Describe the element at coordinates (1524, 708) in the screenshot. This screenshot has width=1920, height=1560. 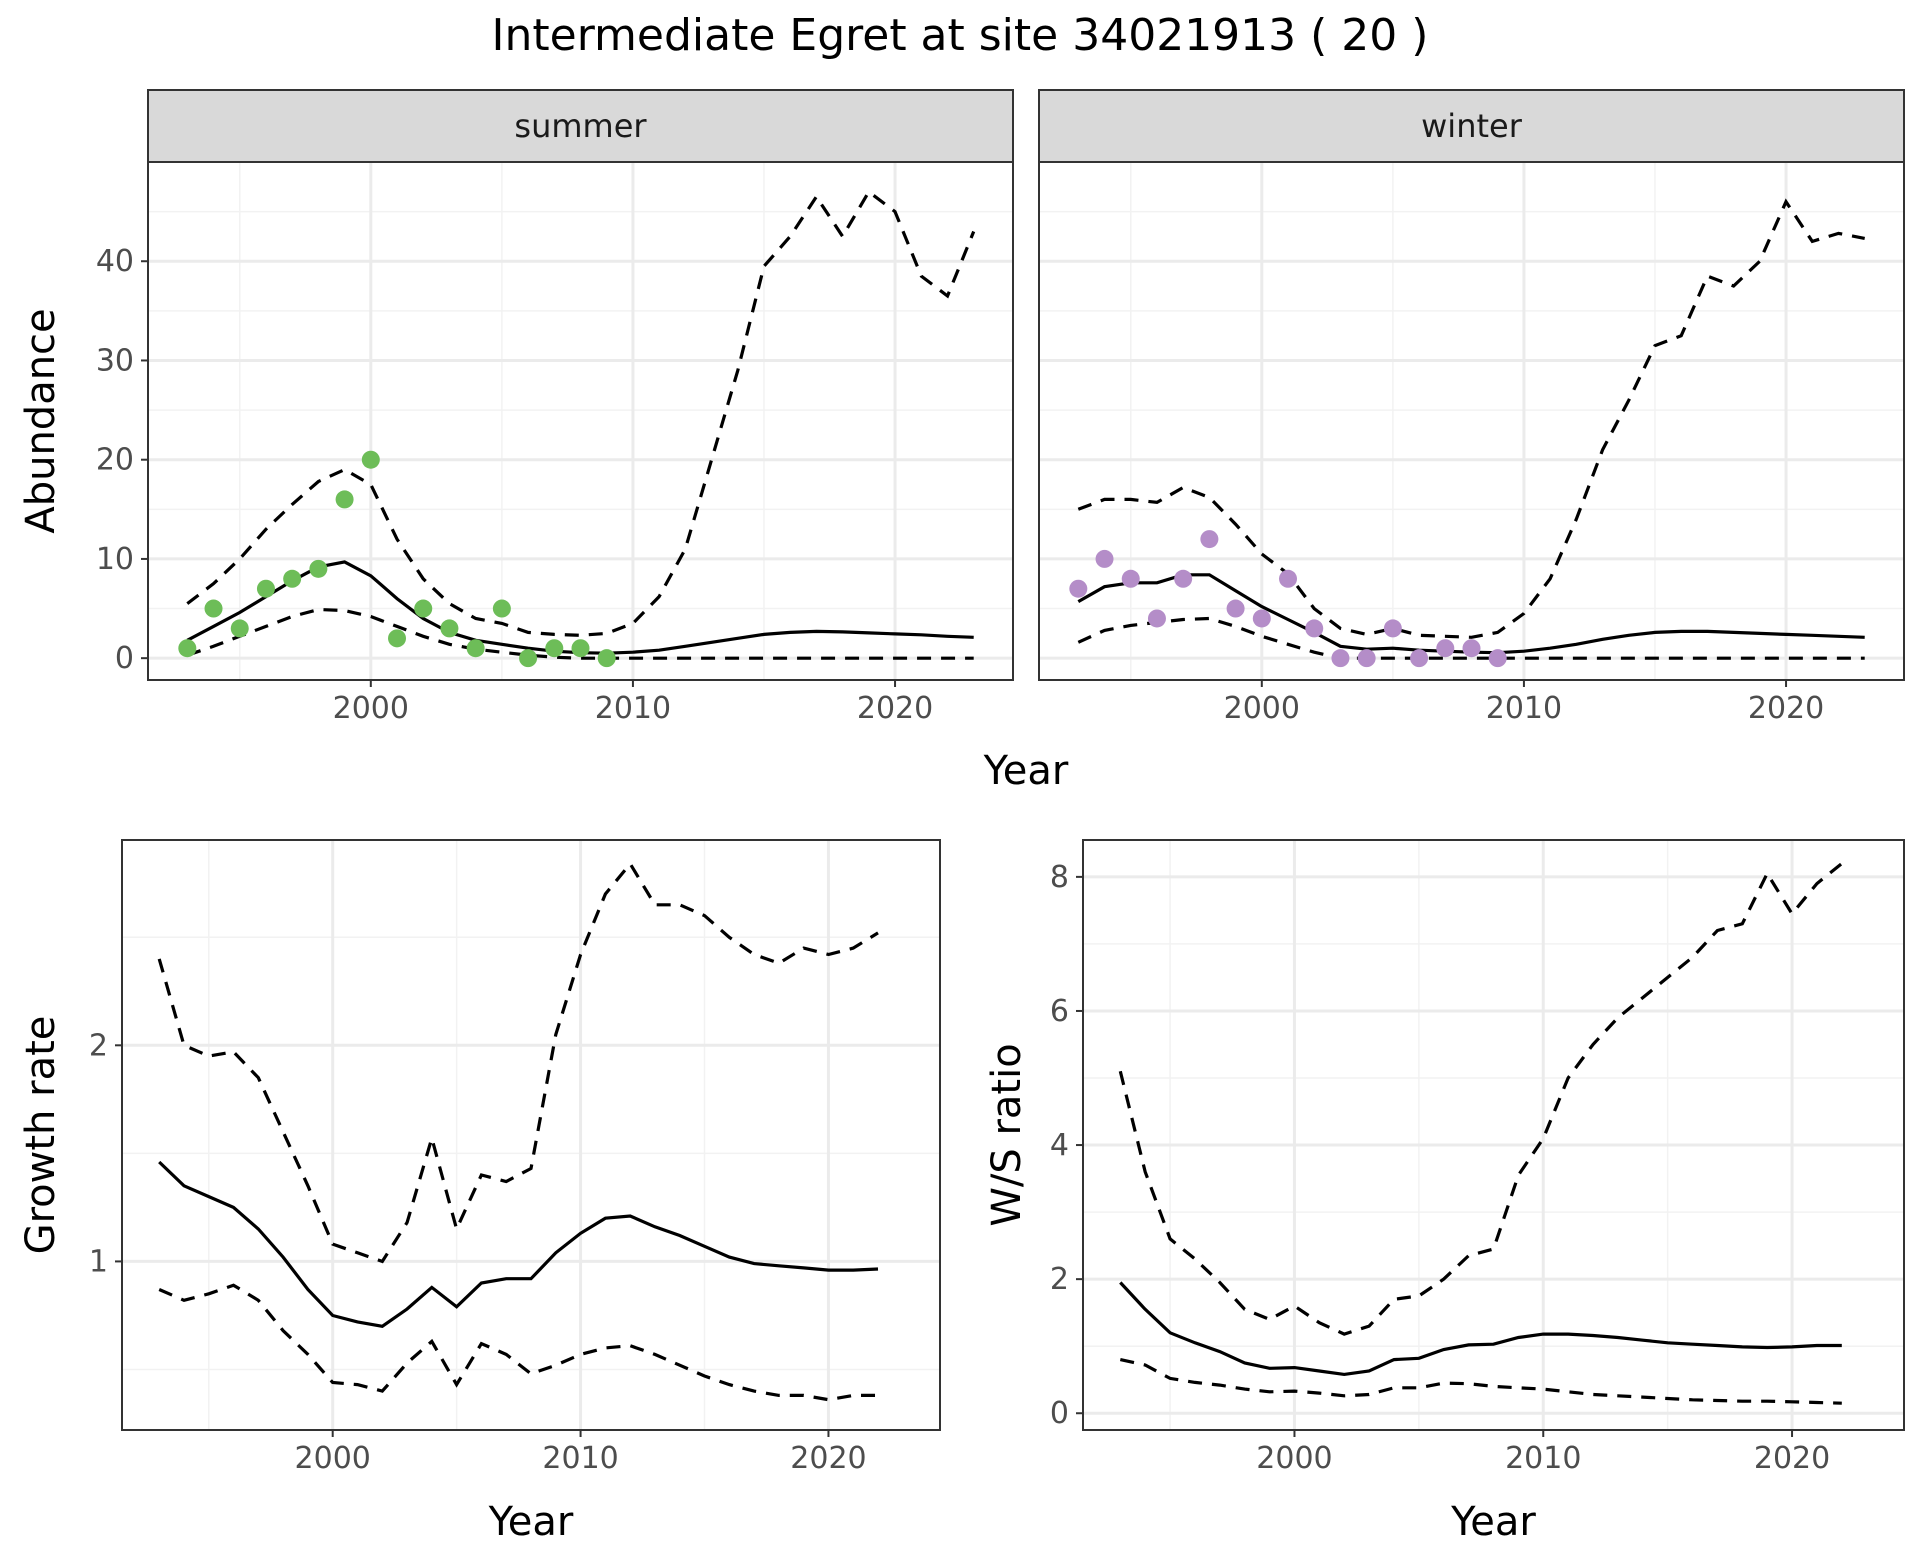
I see `abundance-winter-x-tick-label: 2010` at that location.